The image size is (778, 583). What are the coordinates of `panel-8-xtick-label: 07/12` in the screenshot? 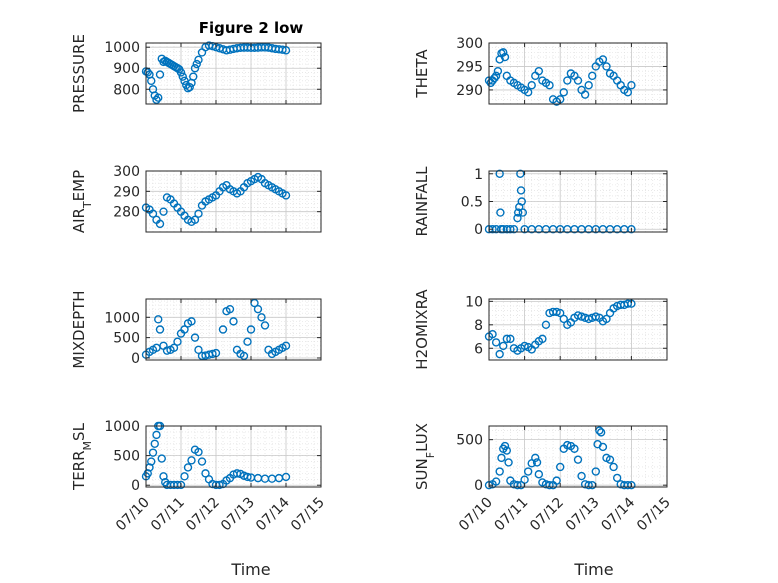 It's located at (547, 515).